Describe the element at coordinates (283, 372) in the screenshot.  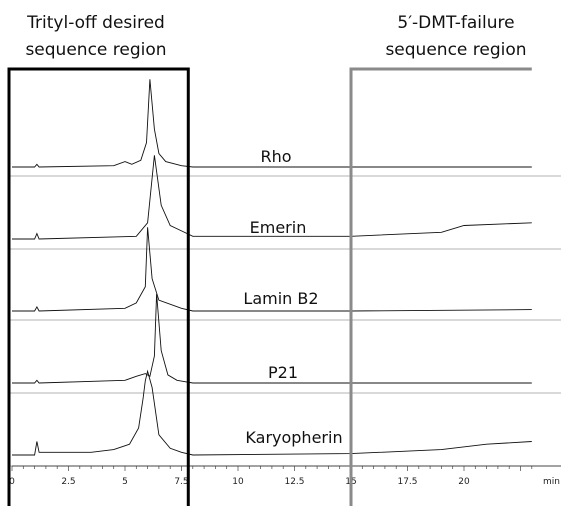
I see `trace-label-p21: P21` at that location.